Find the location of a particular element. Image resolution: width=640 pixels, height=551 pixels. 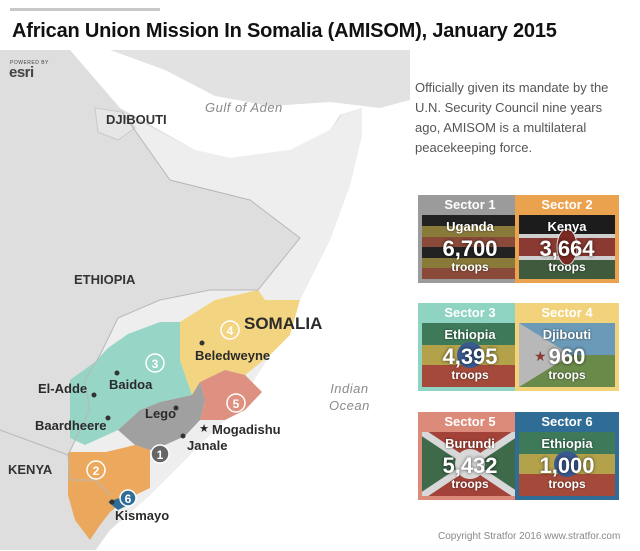

border-kenya is located at coordinates (34, 442).